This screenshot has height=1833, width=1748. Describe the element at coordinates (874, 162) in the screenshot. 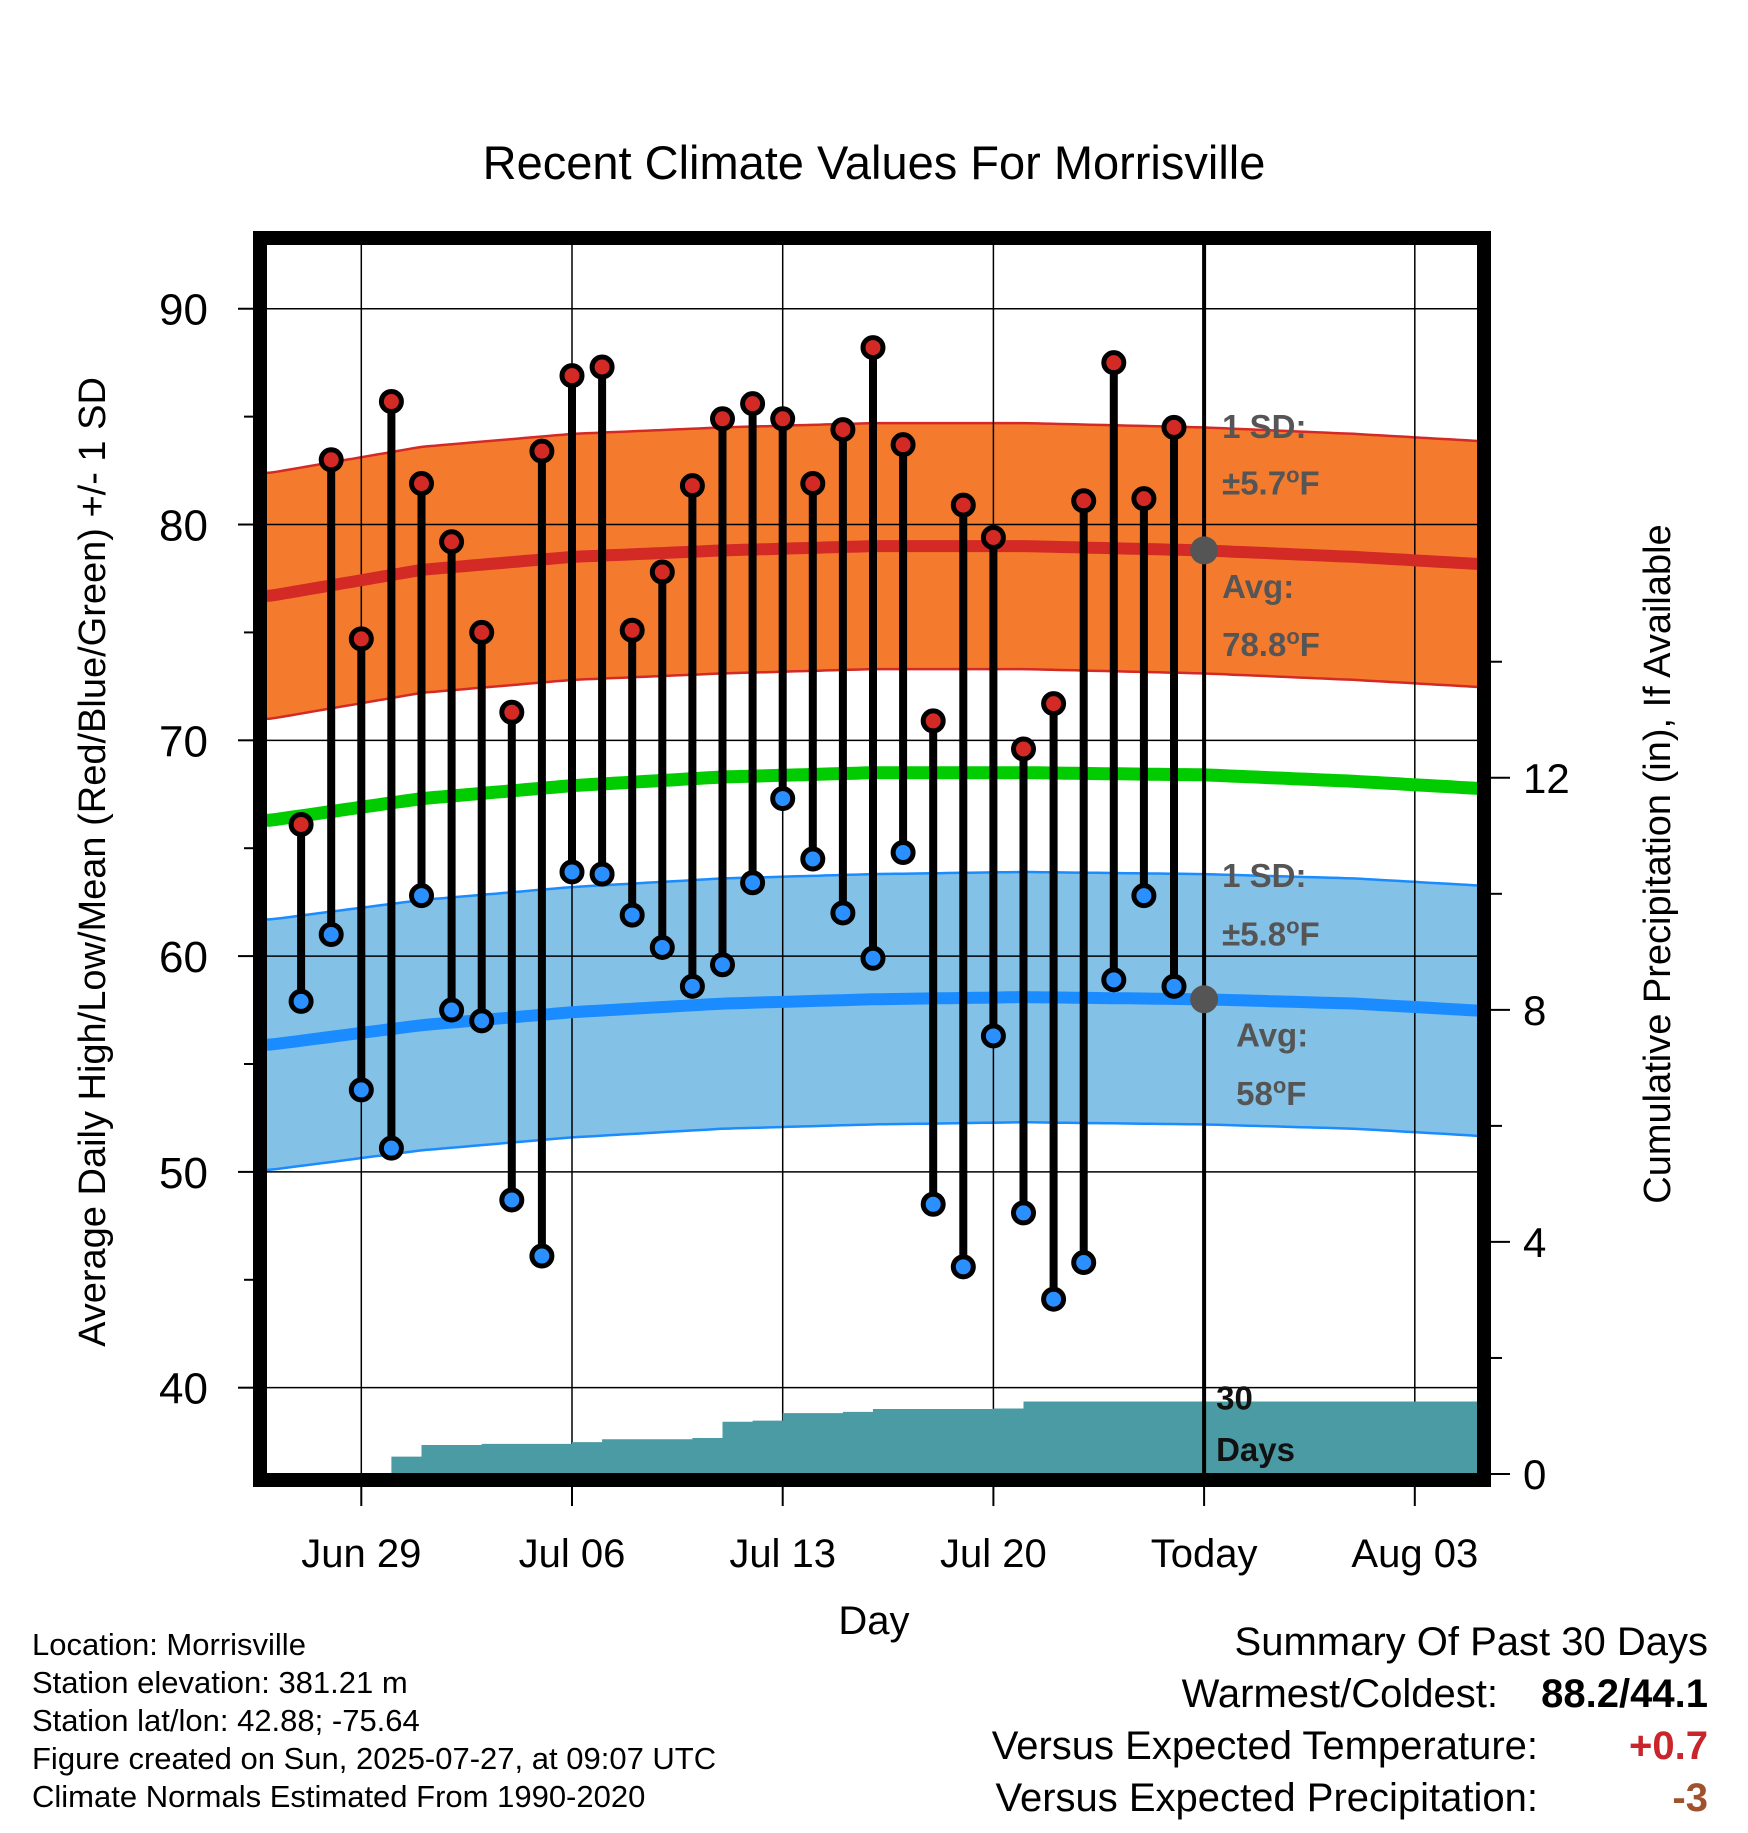

I see `chart-title: Recent Climate Values For Morrisville` at that location.